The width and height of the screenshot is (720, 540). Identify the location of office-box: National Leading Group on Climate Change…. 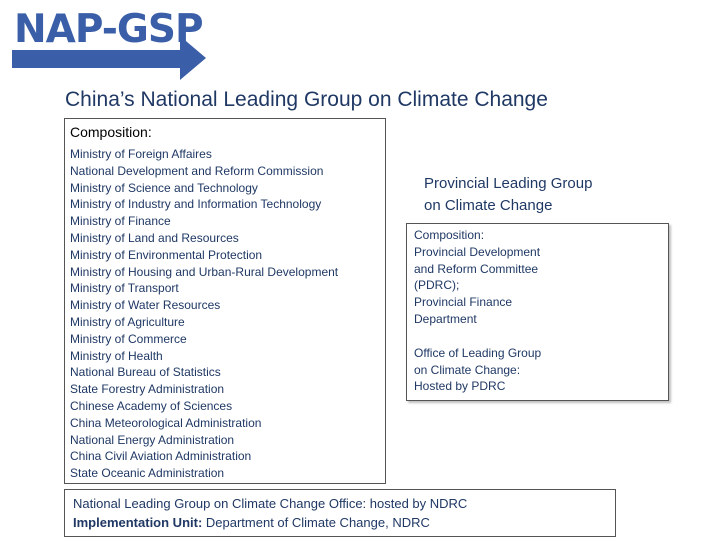
(340, 513).